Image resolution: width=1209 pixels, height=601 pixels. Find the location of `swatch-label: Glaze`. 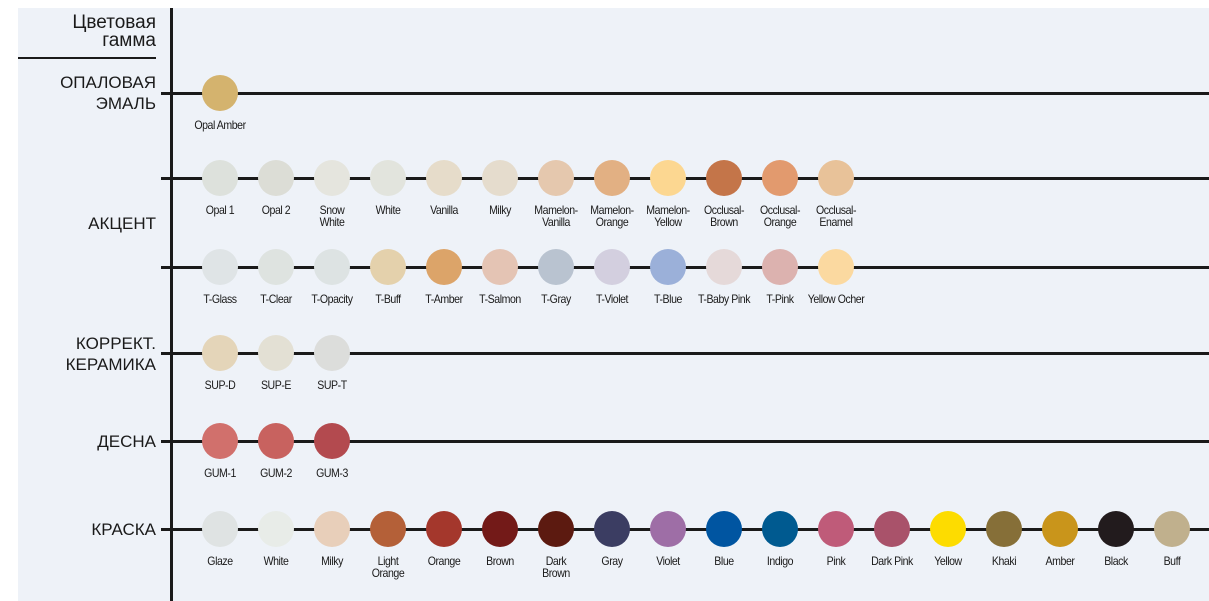

swatch-label: Glaze is located at coordinates (220, 561).